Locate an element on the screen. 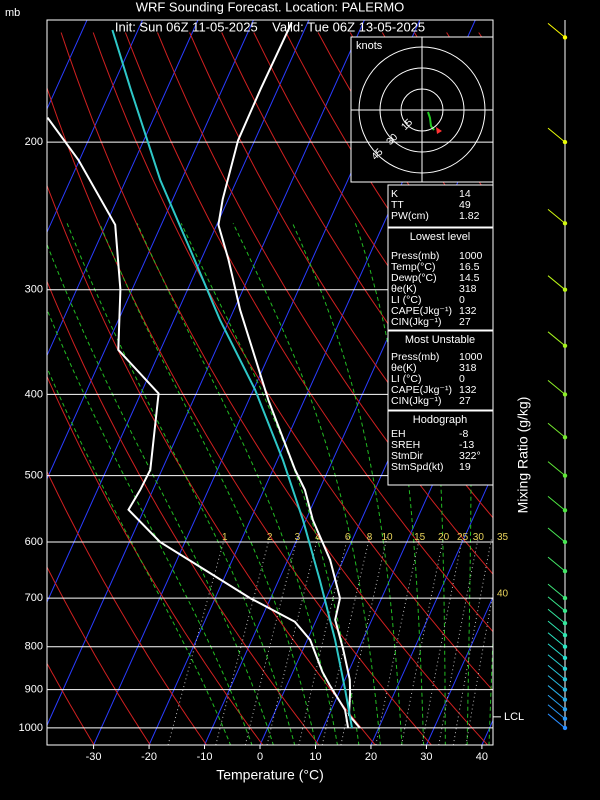 This screenshot has width=600, height=800. panel-label: Press(mb) is located at coordinates (415, 256).